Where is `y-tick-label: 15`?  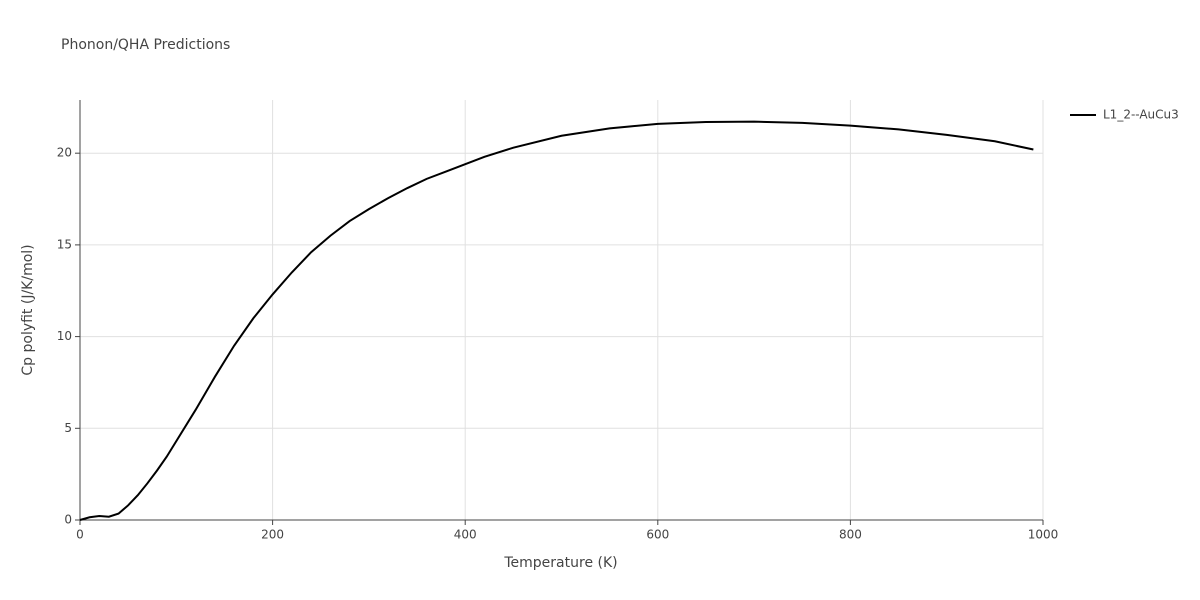
y-tick-label: 15 is located at coordinates (64, 244).